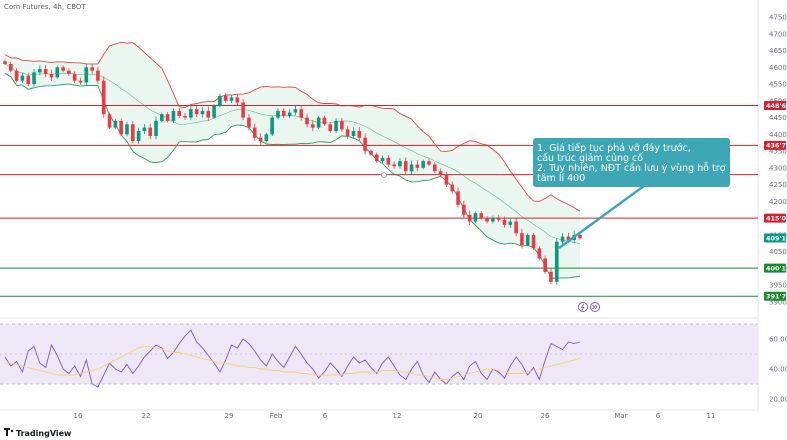 Image resolution: width=787 pixels, height=440 pixels. What do you see at coordinates (778, 152) in the screenshot?
I see `price-tick-8: 4350` at bounding box center [778, 152].